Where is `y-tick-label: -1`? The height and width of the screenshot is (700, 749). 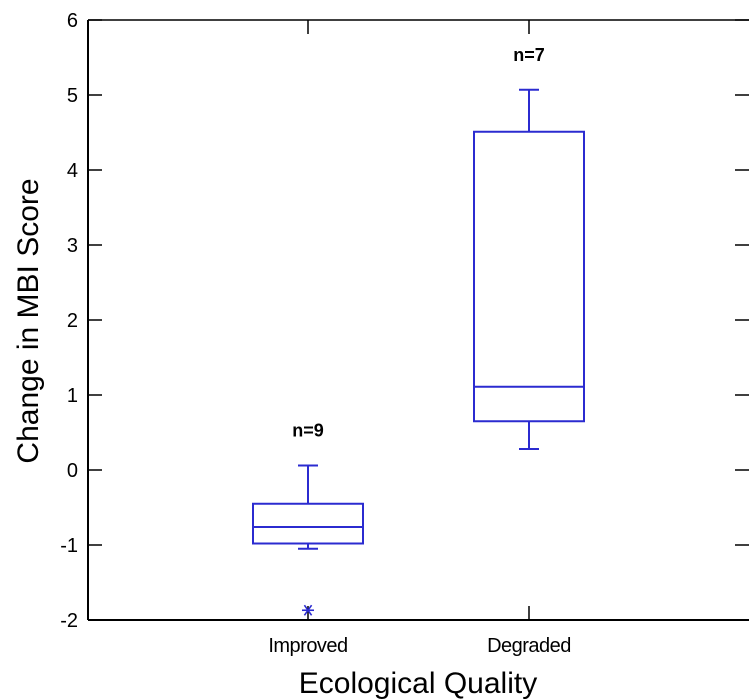 y-tick-label: -1 is located at coordinates (69, 546).